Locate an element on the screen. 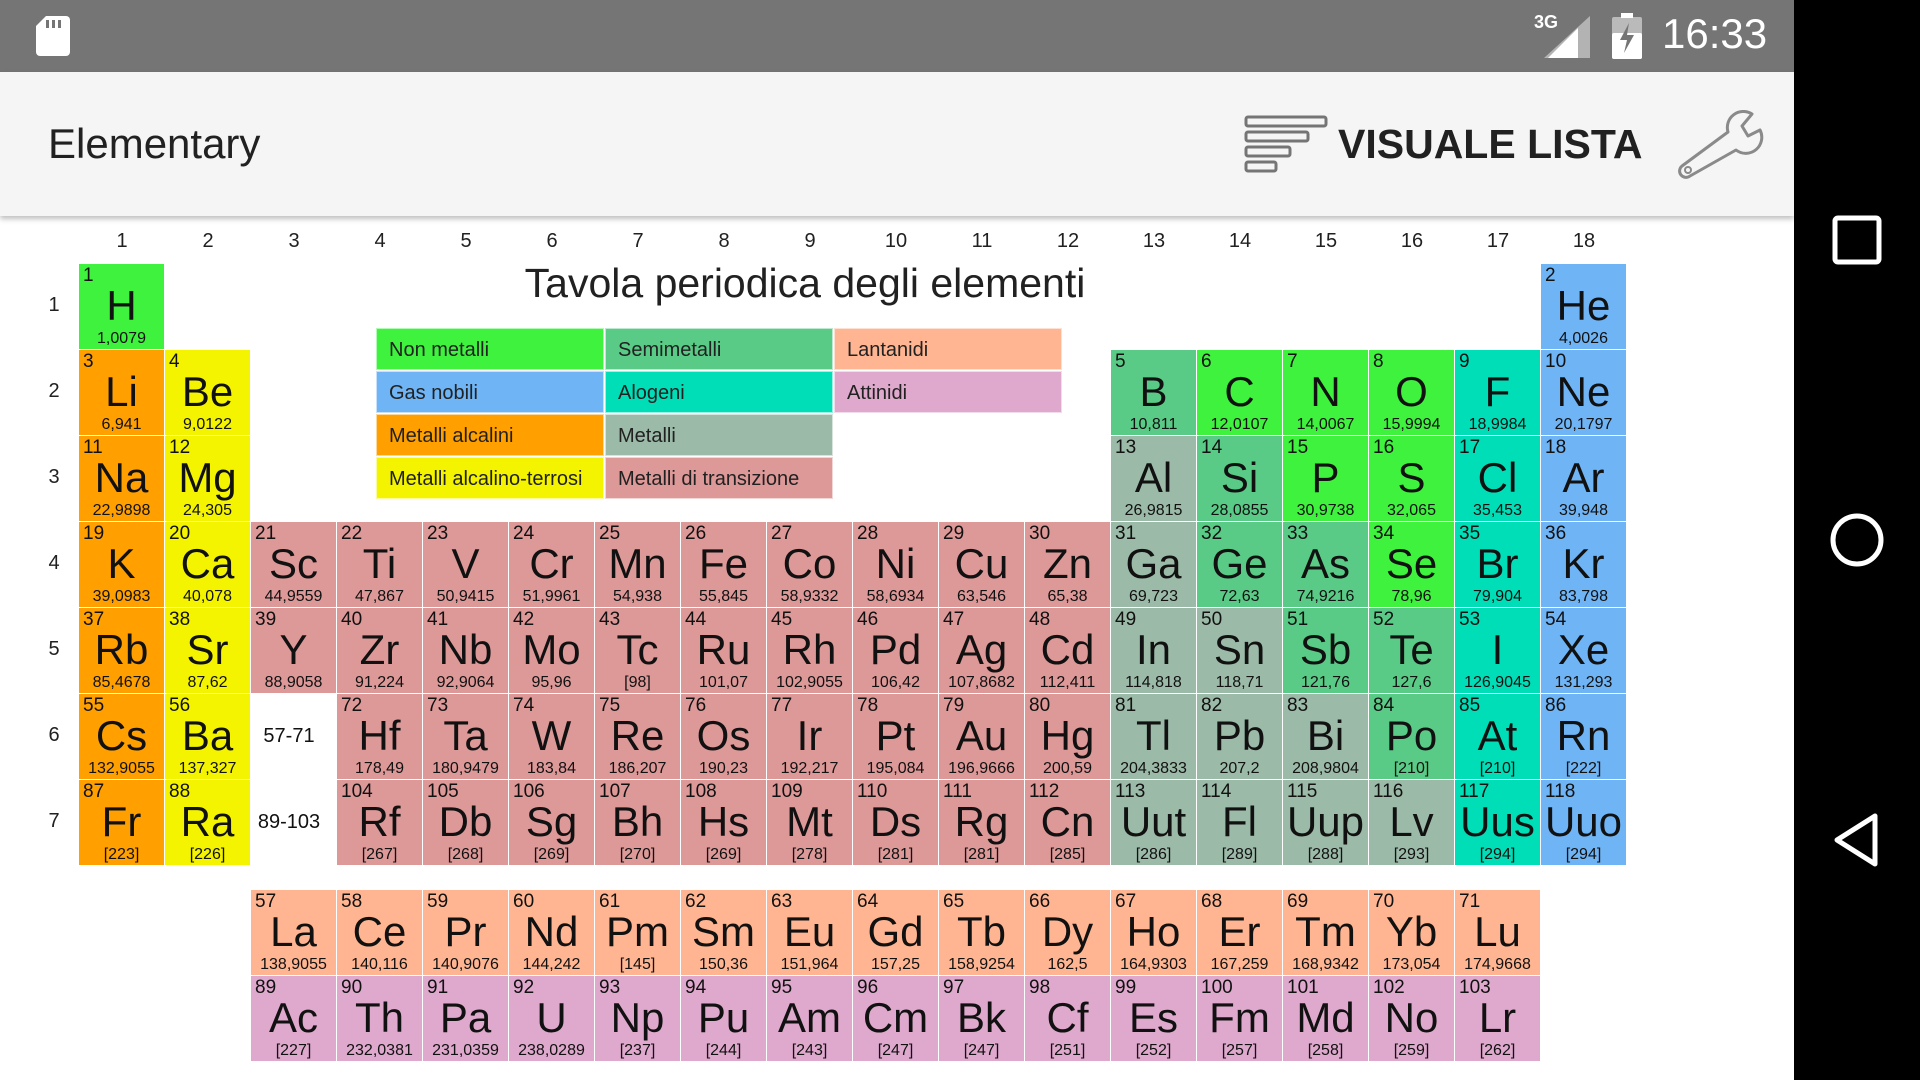 The image size is (1920, 1080). element-cell-al: 13 Al 26,9815 is located at coordinates (1153, 478).